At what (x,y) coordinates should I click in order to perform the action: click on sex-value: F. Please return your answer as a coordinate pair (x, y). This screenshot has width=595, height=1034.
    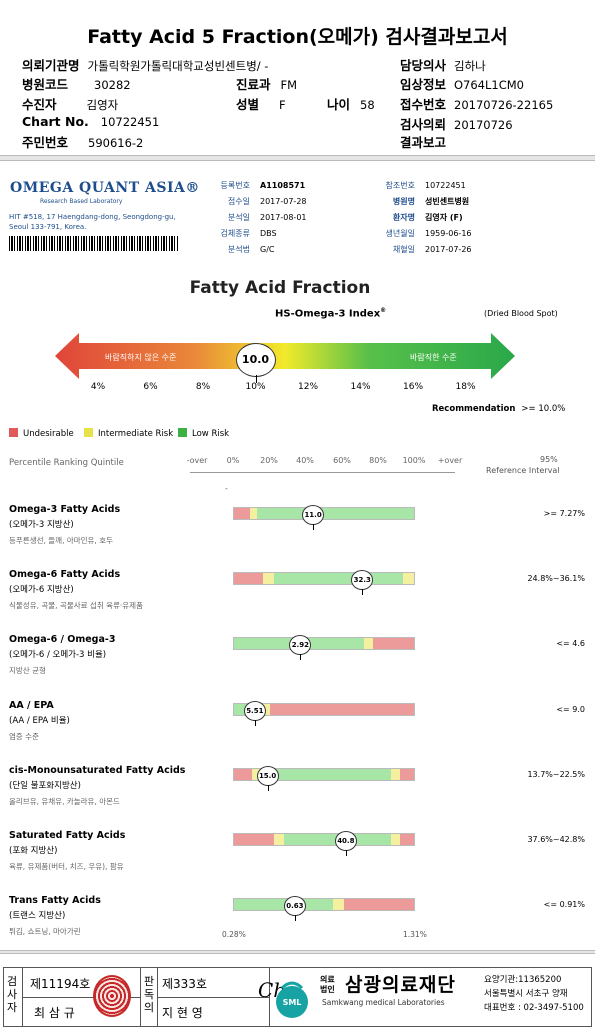
    Looking at the image, I should click on (282, 105).